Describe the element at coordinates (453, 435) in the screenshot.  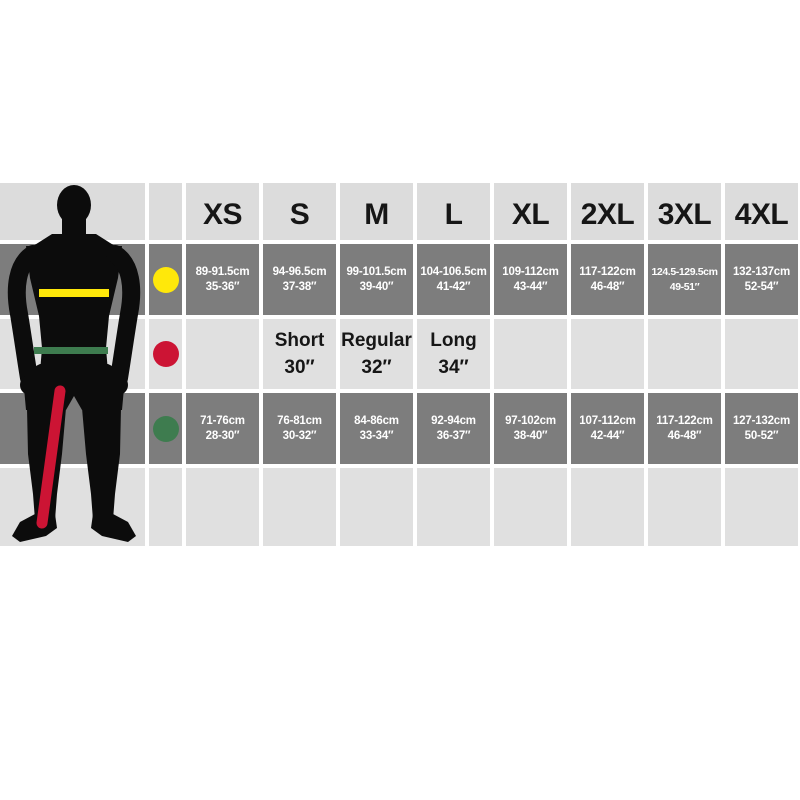
I see `waist-inch-l: 36-37″` at that location.